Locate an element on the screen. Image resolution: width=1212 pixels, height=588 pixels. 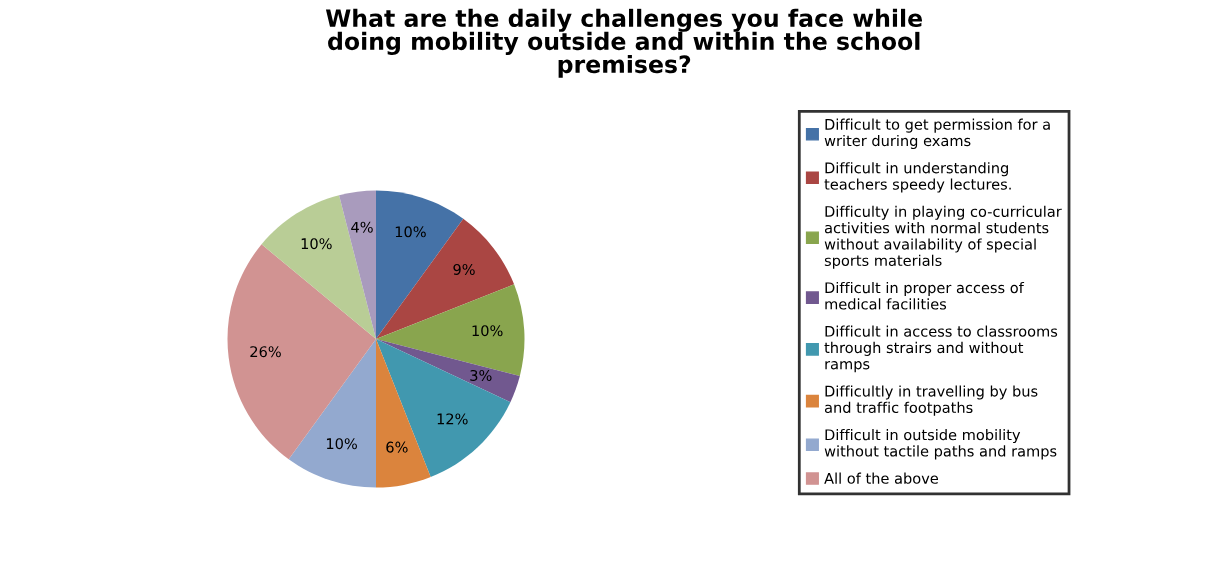
legend-label: Difficult in access to classrooms through strairs and without ramps is located at coordinates (941, 349).